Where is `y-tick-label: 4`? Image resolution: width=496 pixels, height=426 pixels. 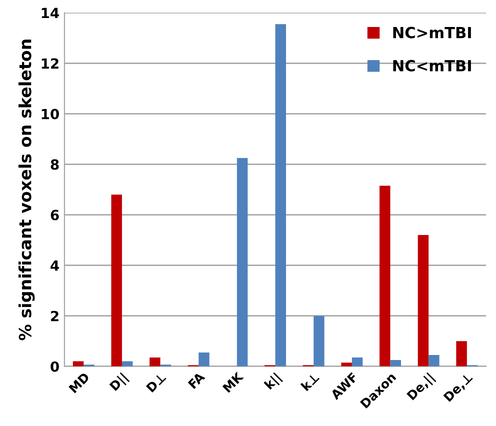
y-tick-label: 4 is located at coordinates (54, 265).